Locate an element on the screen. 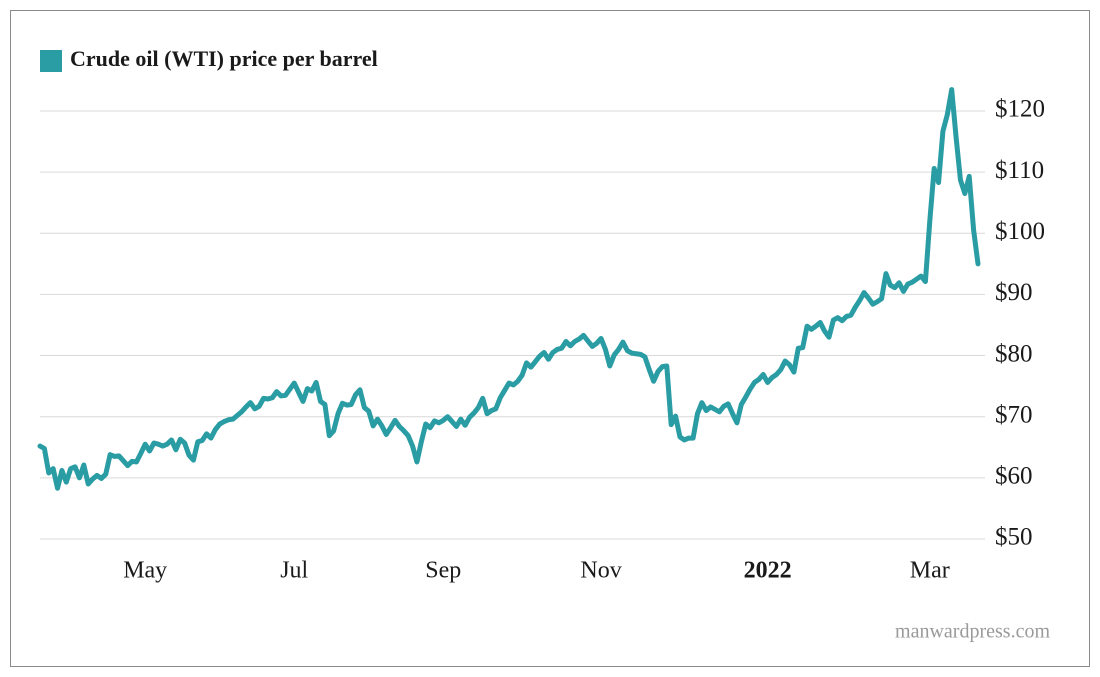  legend-label: Crude oil (WTI) price per barrel is located at coordinates (224, 58).